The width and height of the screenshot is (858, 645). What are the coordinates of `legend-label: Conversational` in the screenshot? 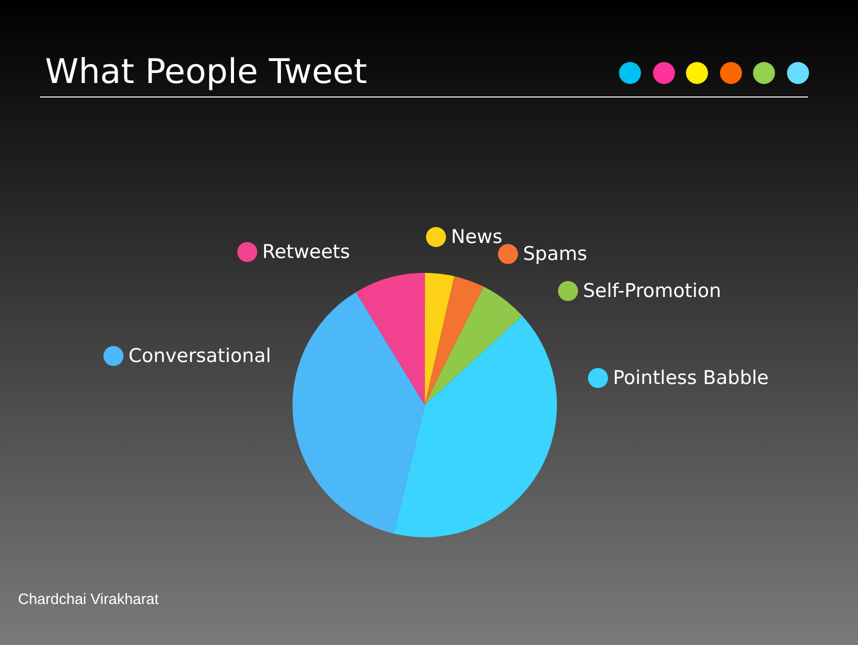 It's located at (200, 356).